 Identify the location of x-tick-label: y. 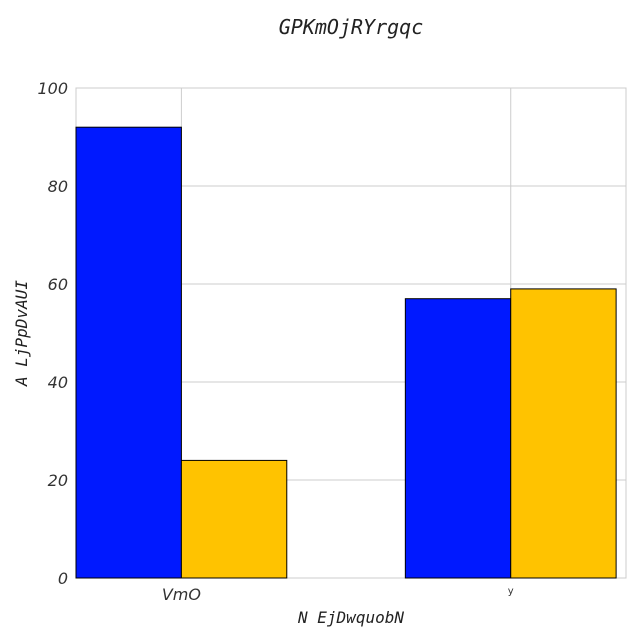
(511, 591).